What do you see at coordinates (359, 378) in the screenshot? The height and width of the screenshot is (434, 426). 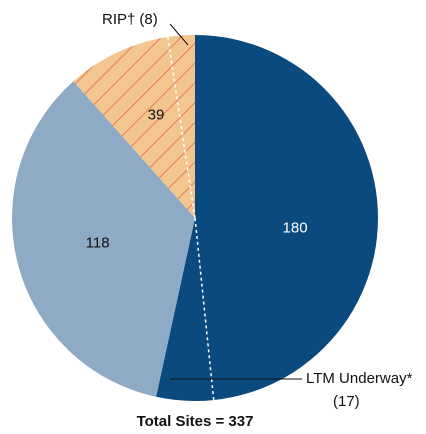 I see `sub-slice-name: LTM Underway*` at bounding box center [359, 378].